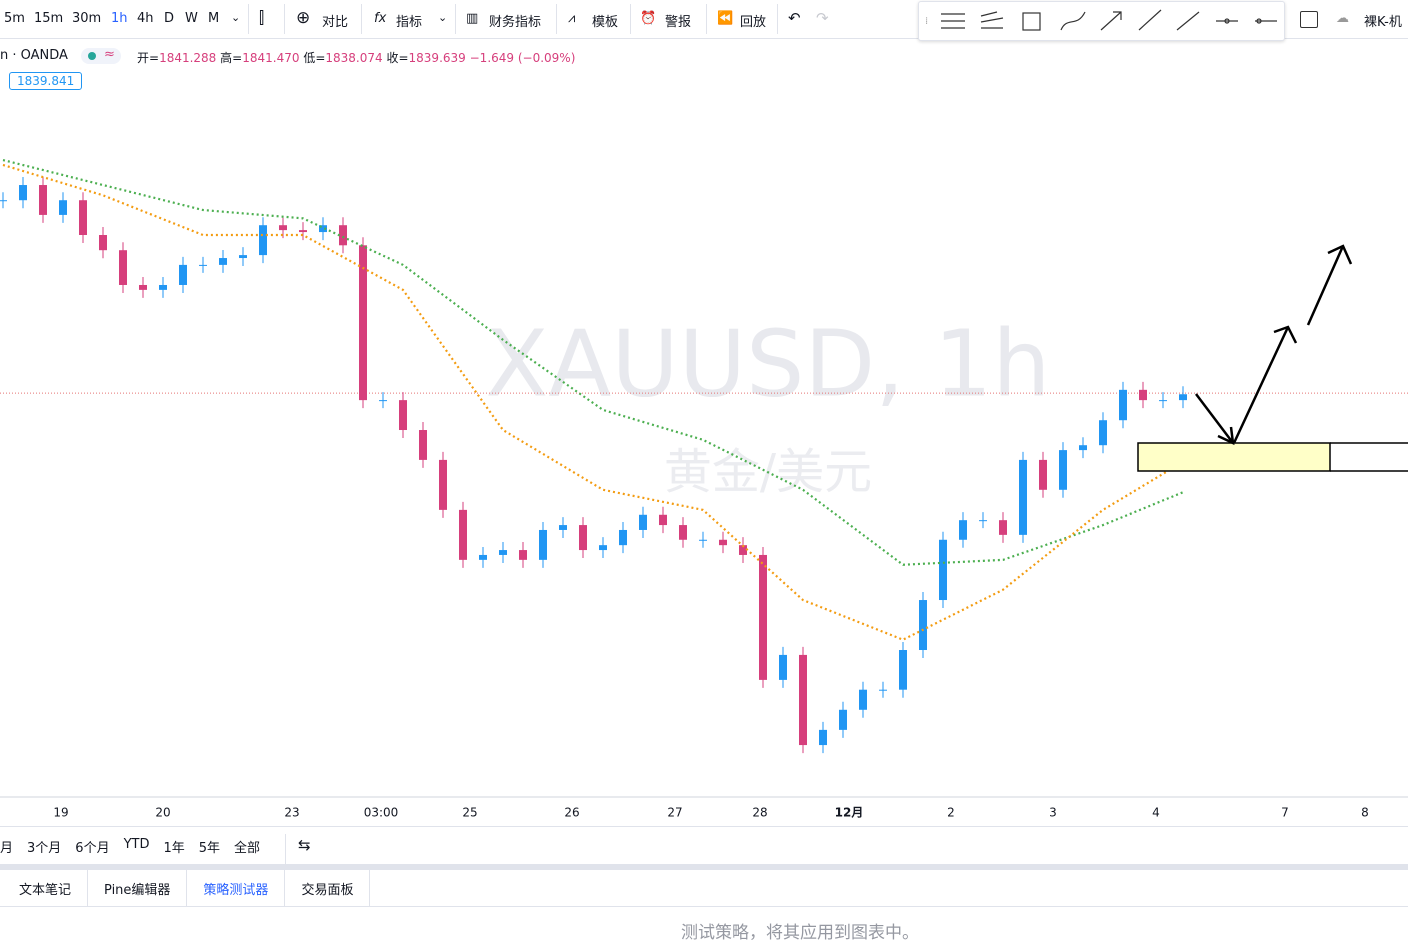 This screenshot has width=1408, height=943. Describe the element at coordinates (1329, 285) in the screenshot. I see `arrow` at that location.